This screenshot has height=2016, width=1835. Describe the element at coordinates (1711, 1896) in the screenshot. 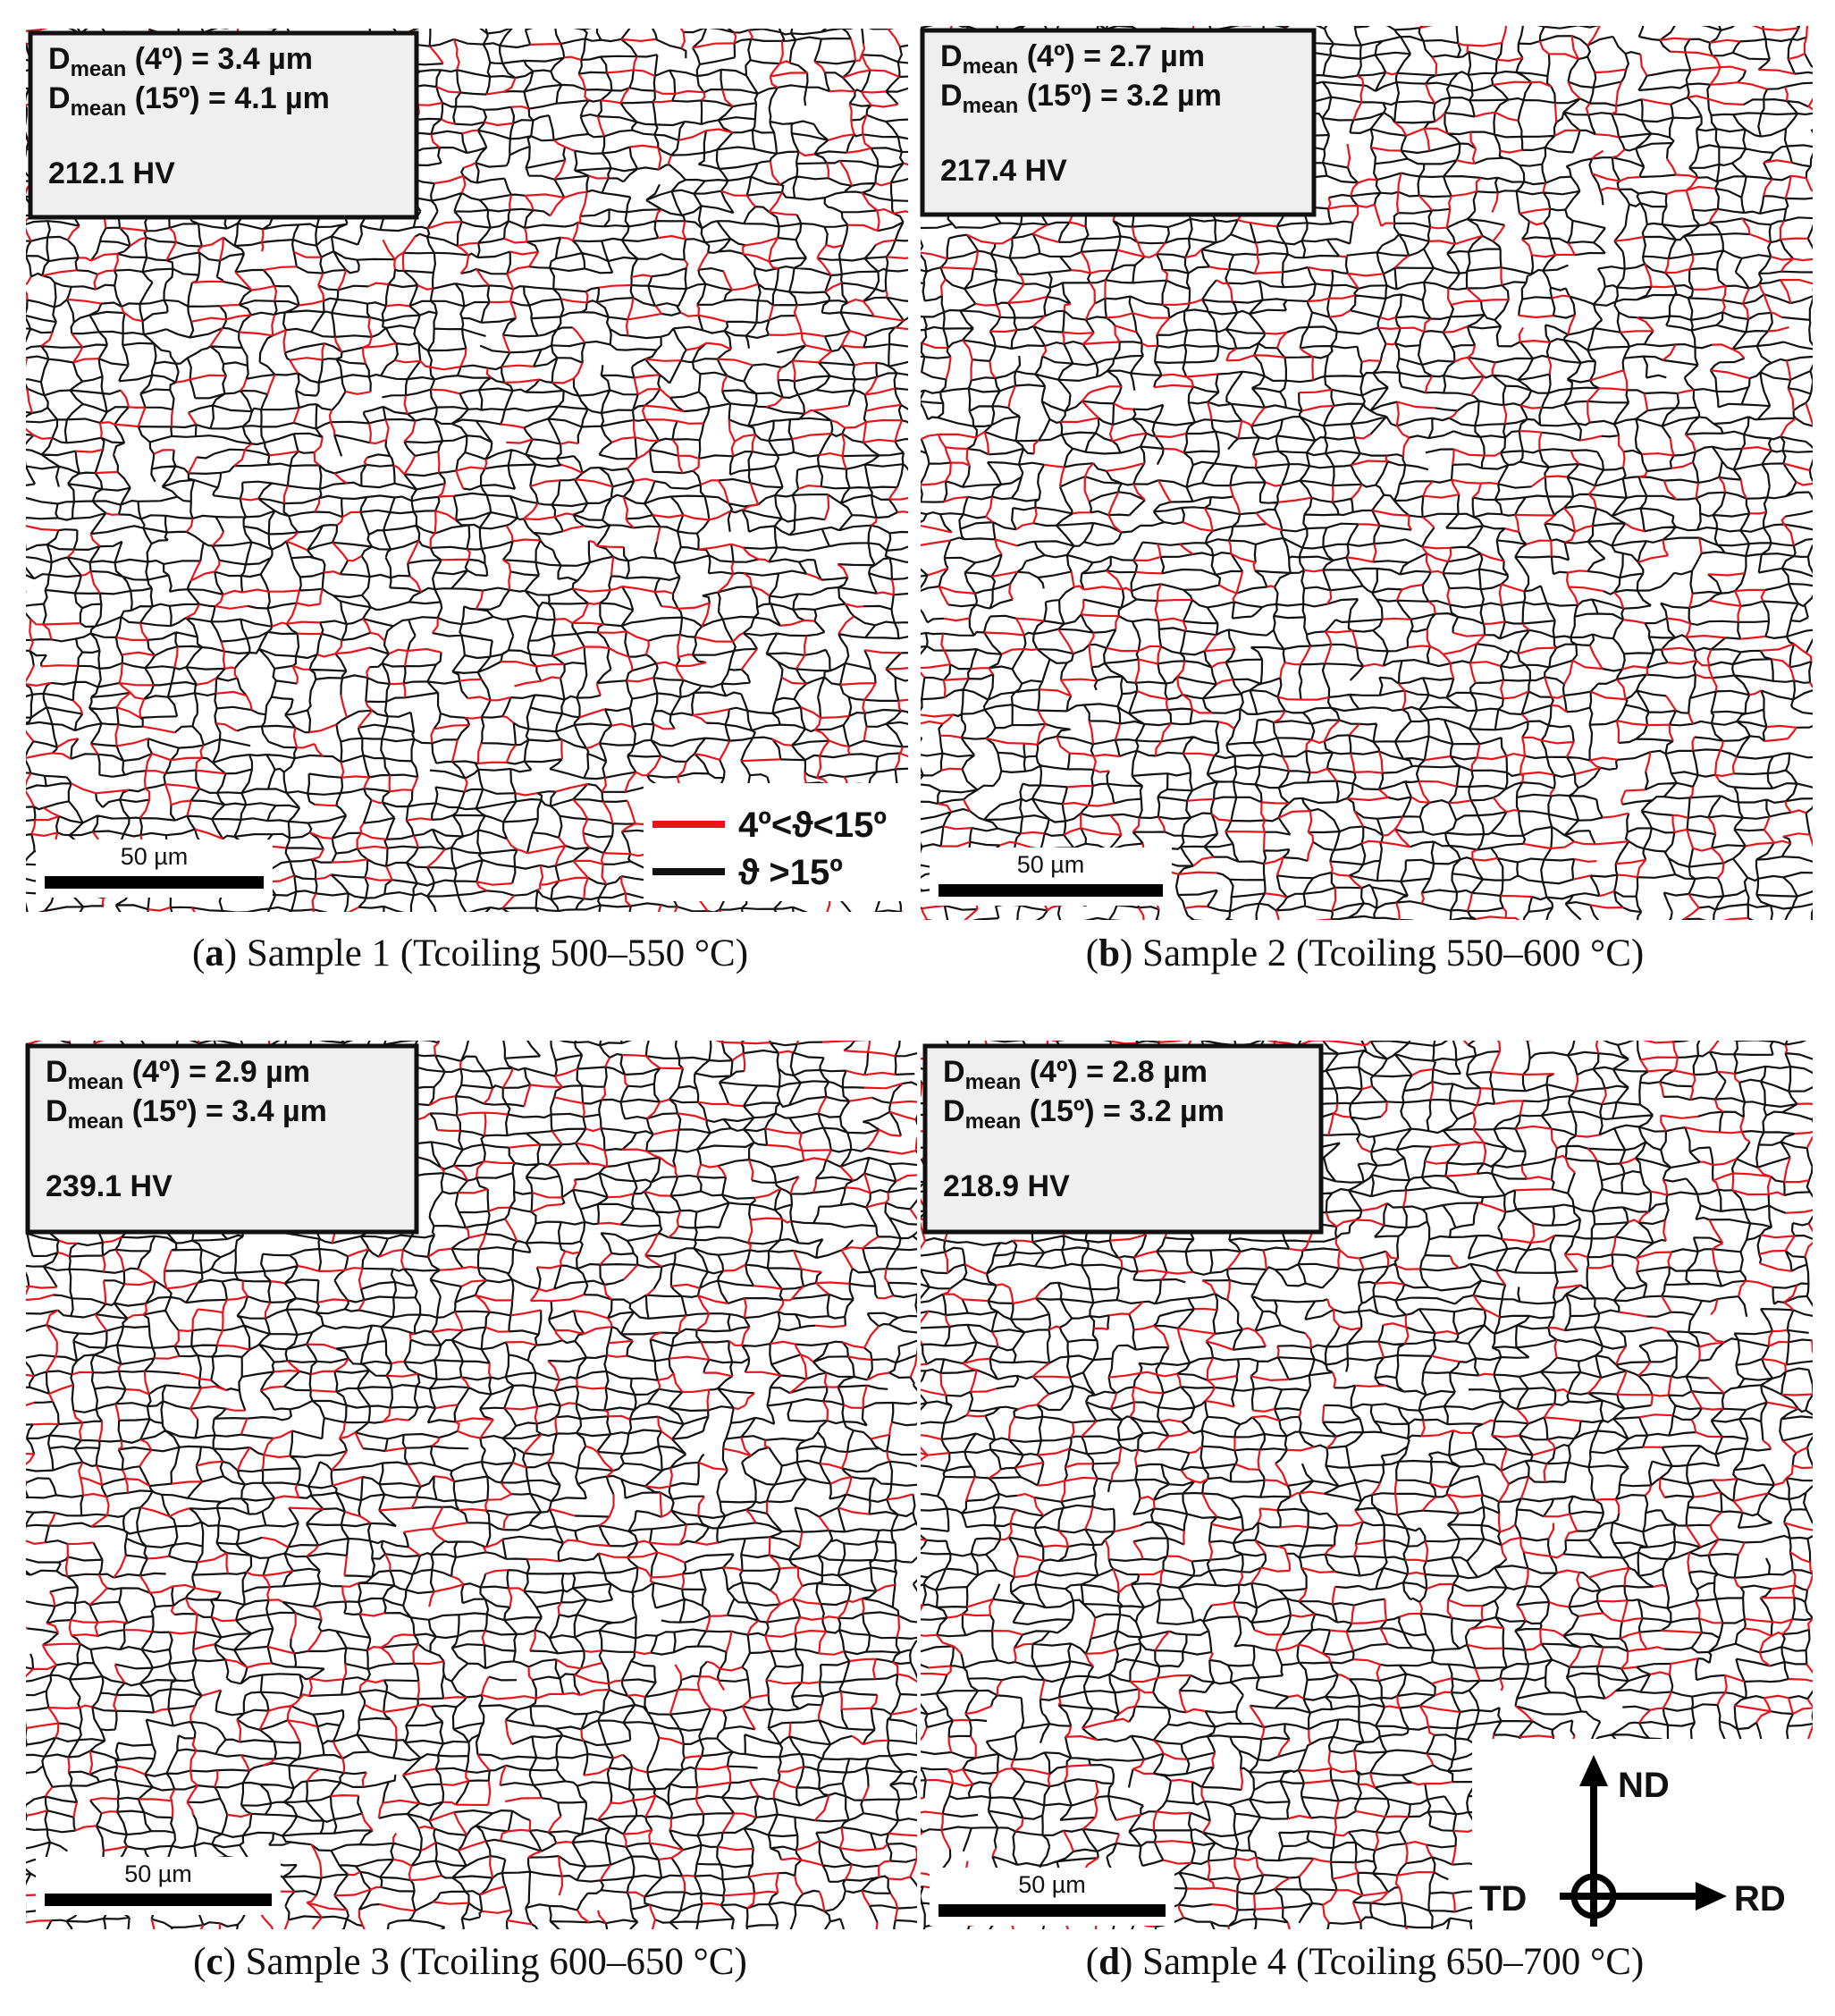

I see `rd-head` at that location.